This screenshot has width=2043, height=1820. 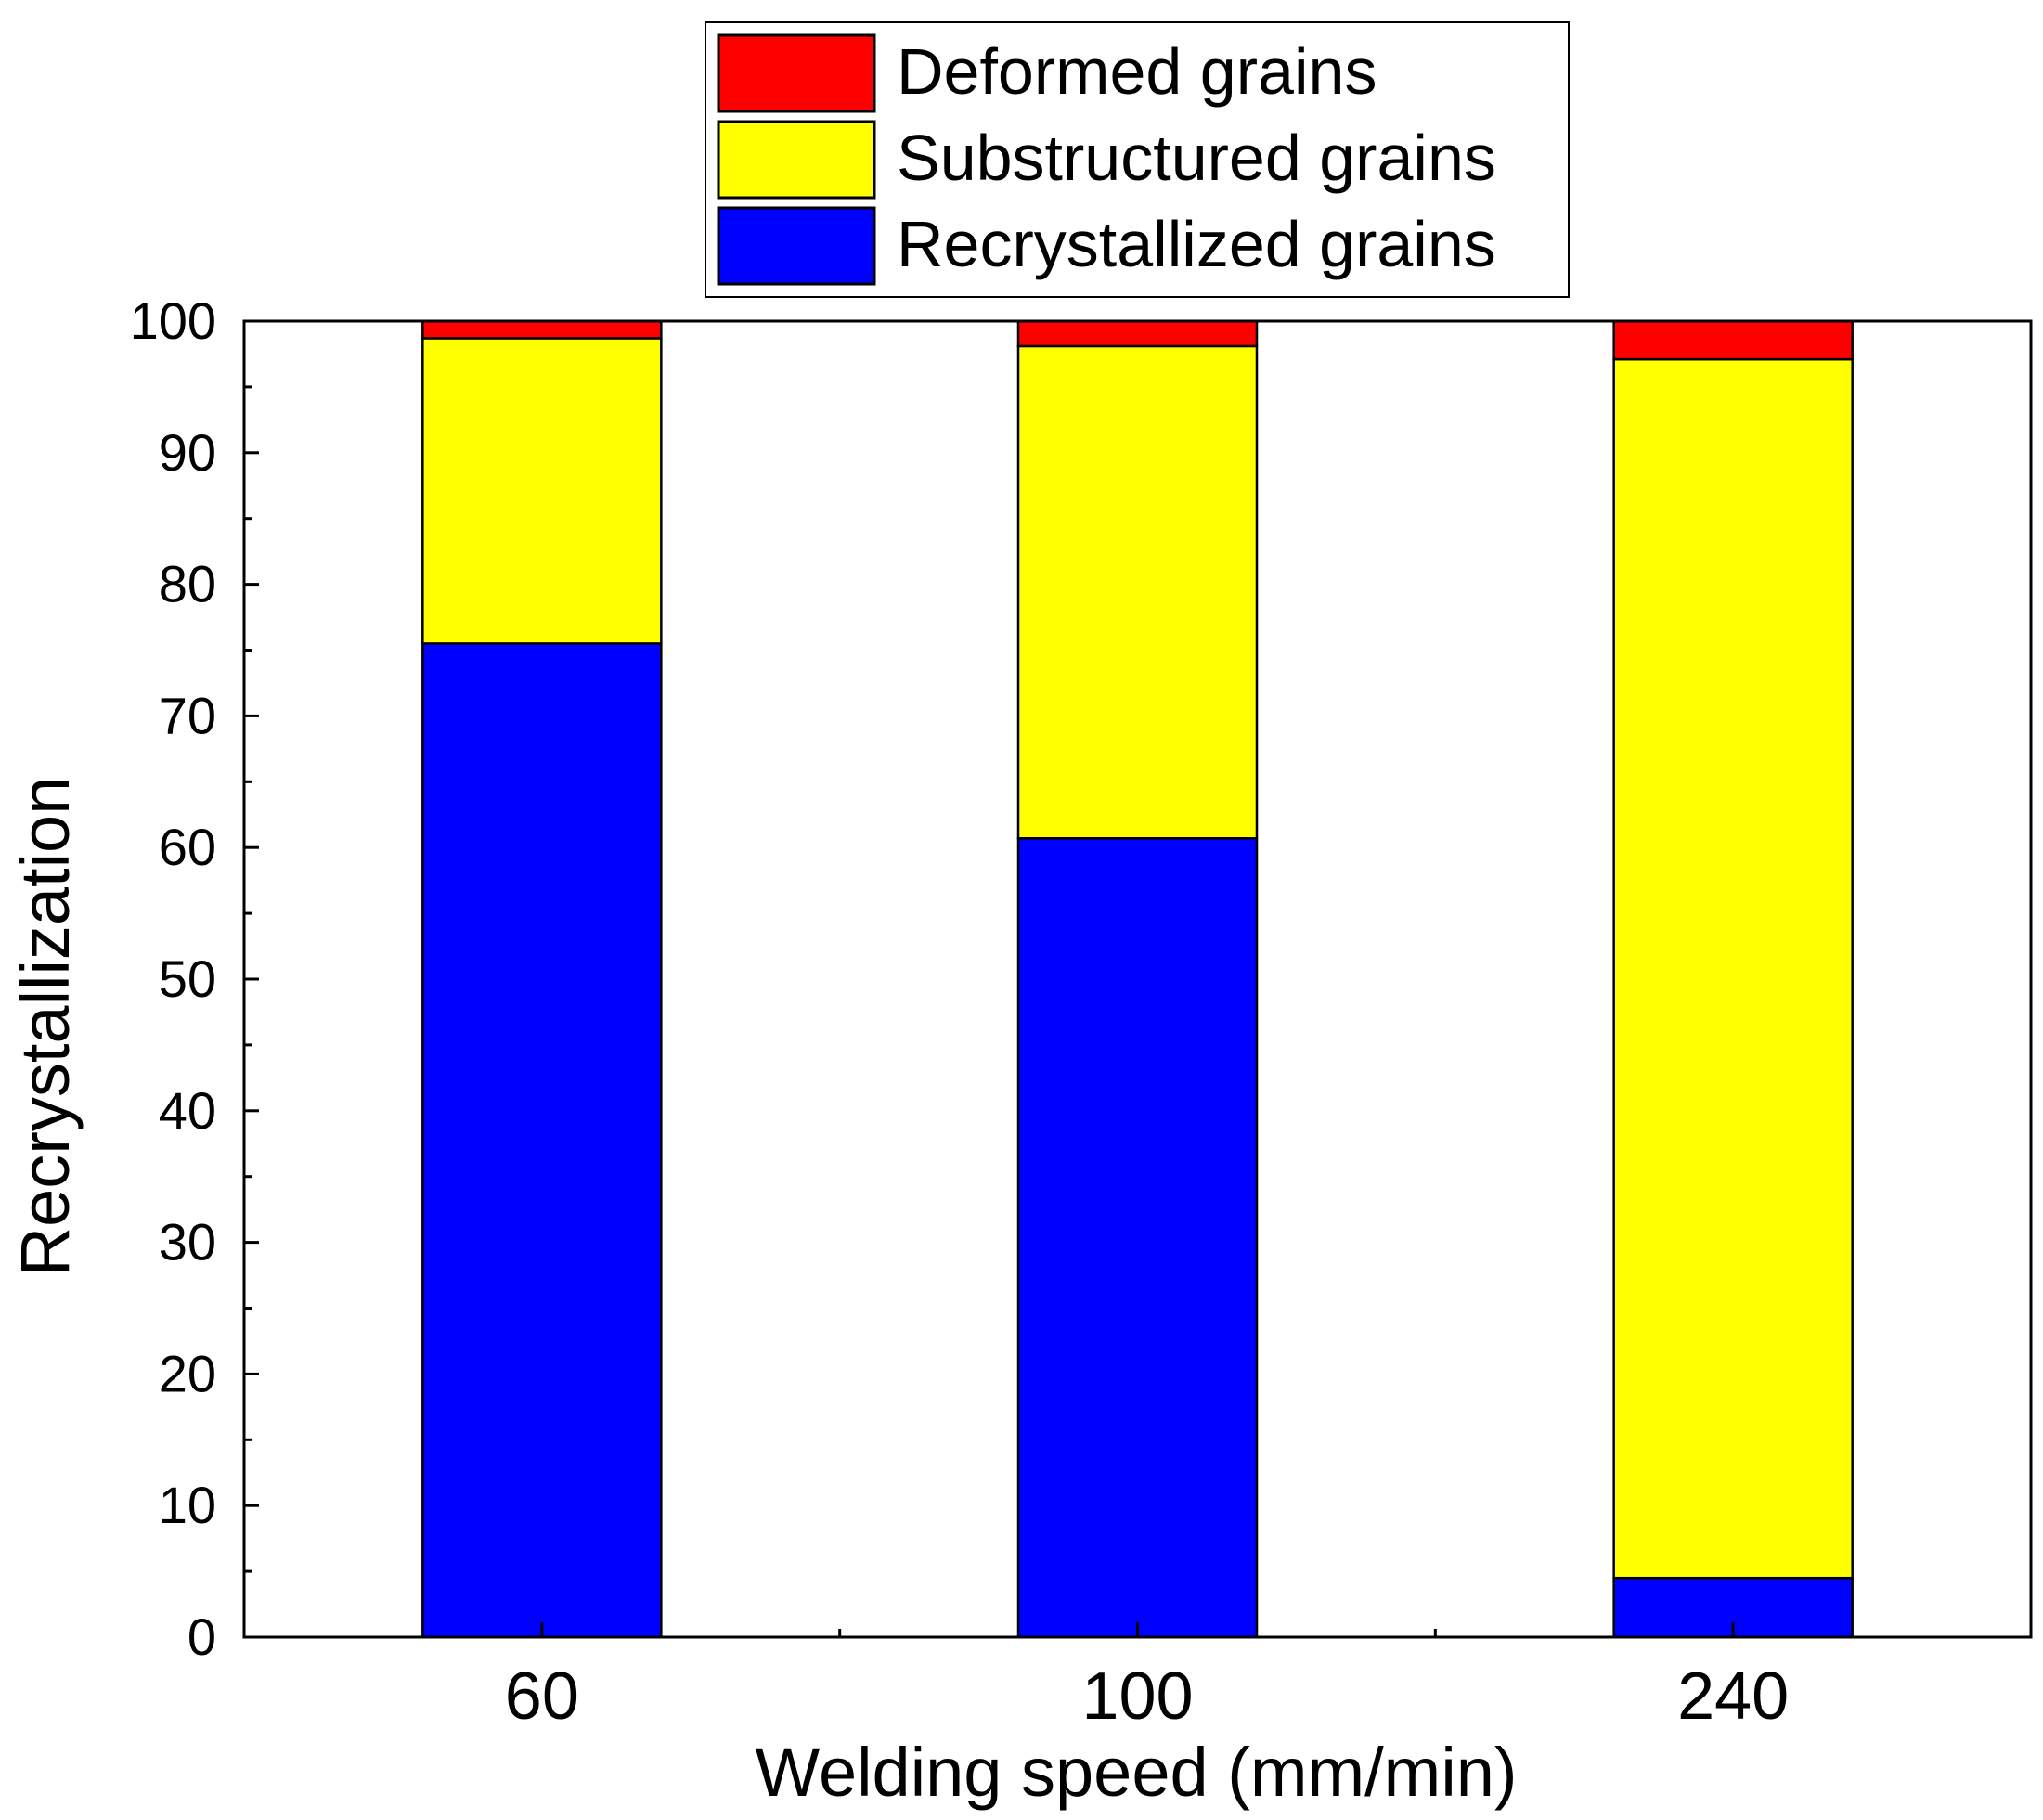 I want to click on y-tick-label: 100, so click(x=173, y=320).